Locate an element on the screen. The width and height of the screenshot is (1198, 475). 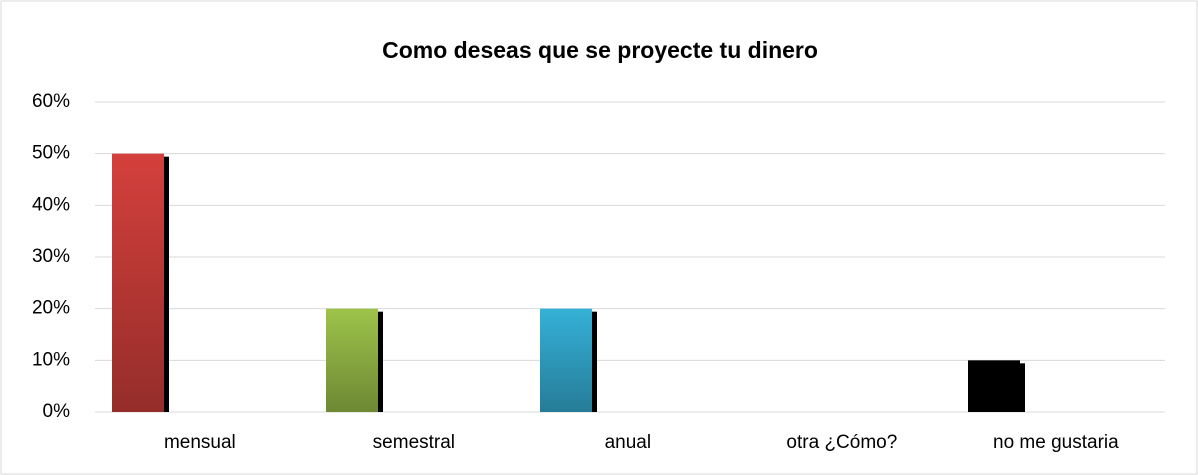
x-tick-label: mensual is located at coordinates (200, 442).